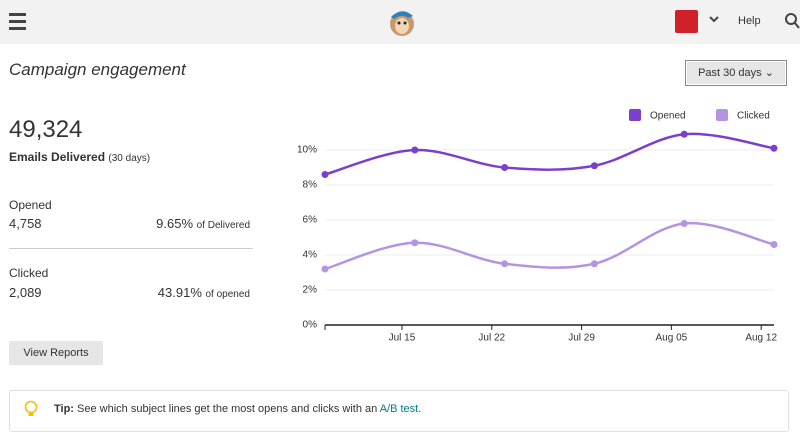 The height and width of the screenshot is (432, 800). Describe the element at coordinates (714, 20) in the screenshot. I see `chevron` at that location.